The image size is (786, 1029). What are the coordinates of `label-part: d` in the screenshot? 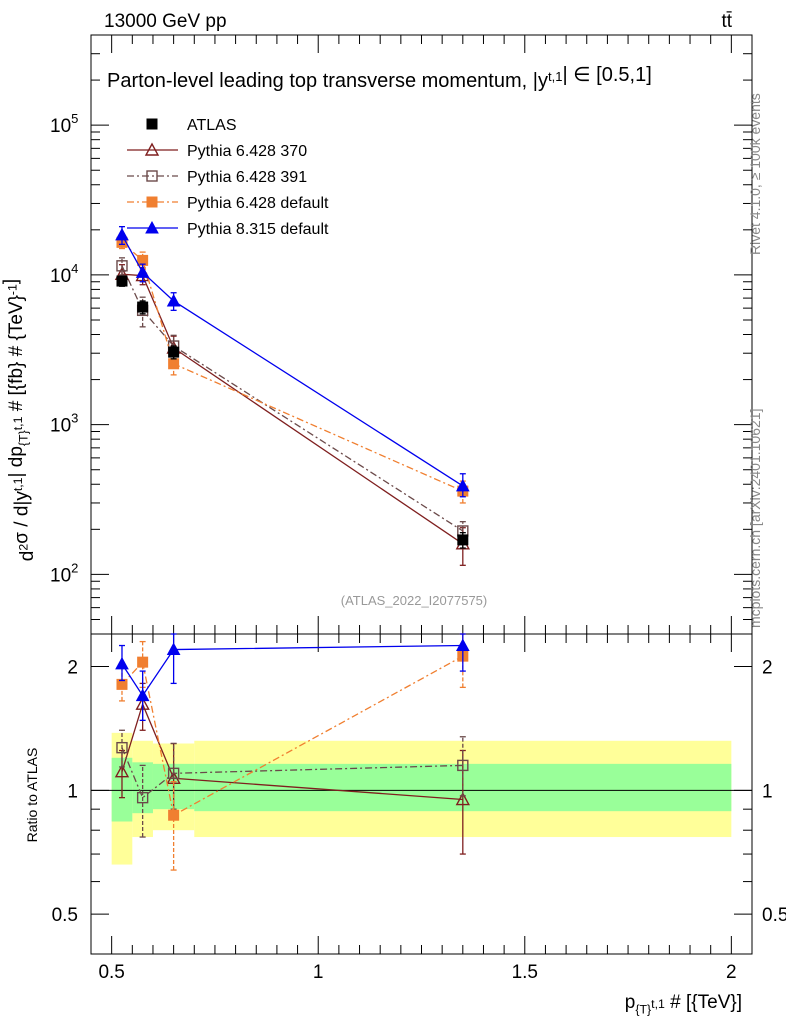 It's located at (27, 556).